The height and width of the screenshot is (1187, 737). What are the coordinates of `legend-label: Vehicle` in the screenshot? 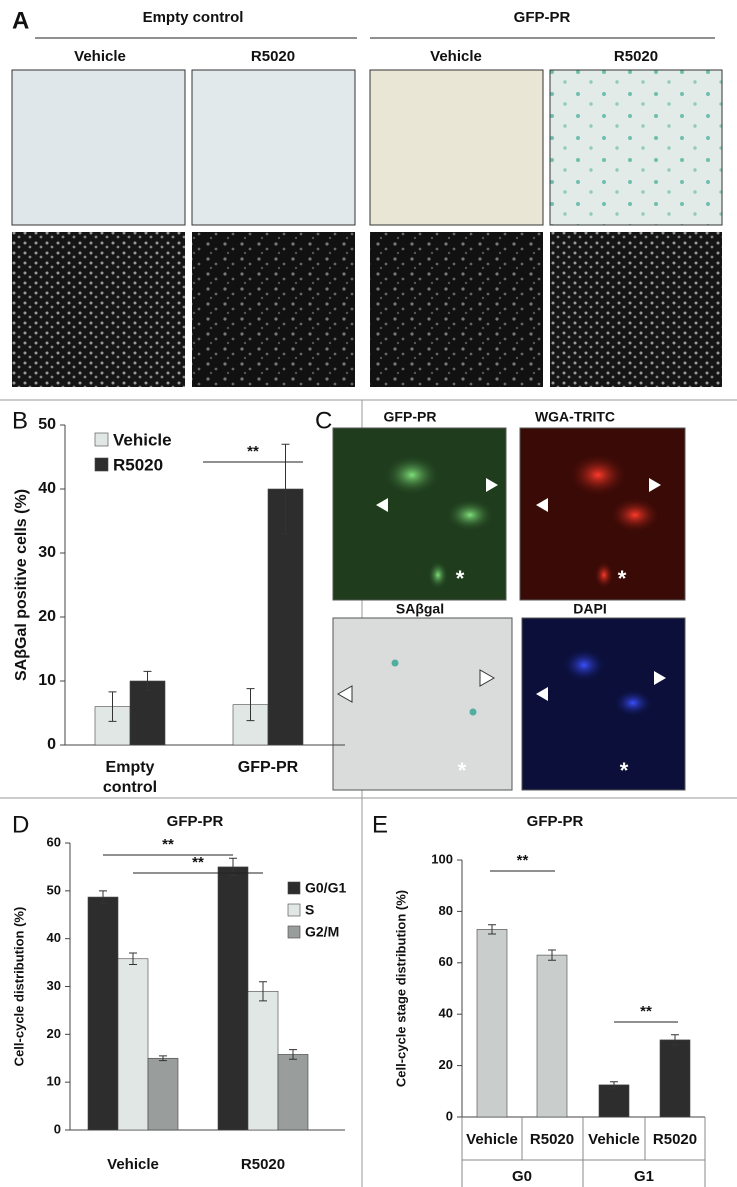 It's located at (142, 439).